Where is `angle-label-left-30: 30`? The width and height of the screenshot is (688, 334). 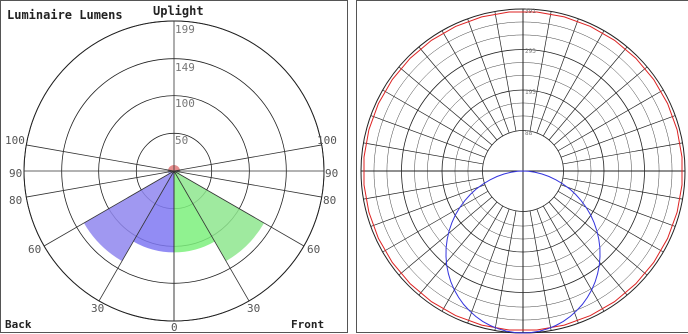 angle-label-left-30: 30 is located at coordinates (97, 308).